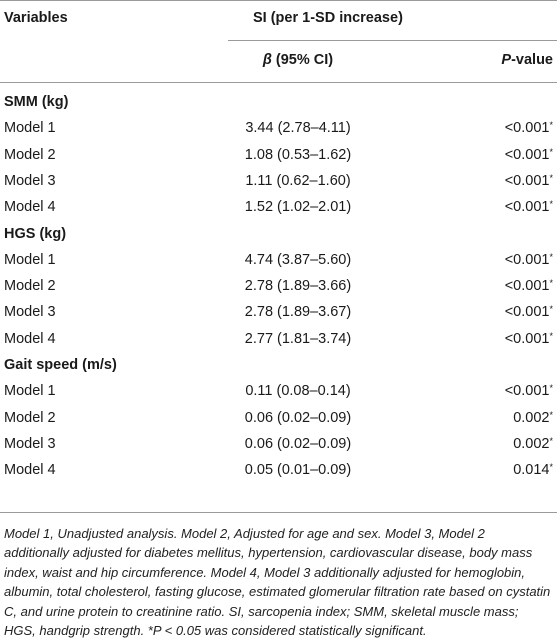  I want to click on table-row: Model 4 2.77 (1.81–3.74) <0.001*, so click(278, 339).